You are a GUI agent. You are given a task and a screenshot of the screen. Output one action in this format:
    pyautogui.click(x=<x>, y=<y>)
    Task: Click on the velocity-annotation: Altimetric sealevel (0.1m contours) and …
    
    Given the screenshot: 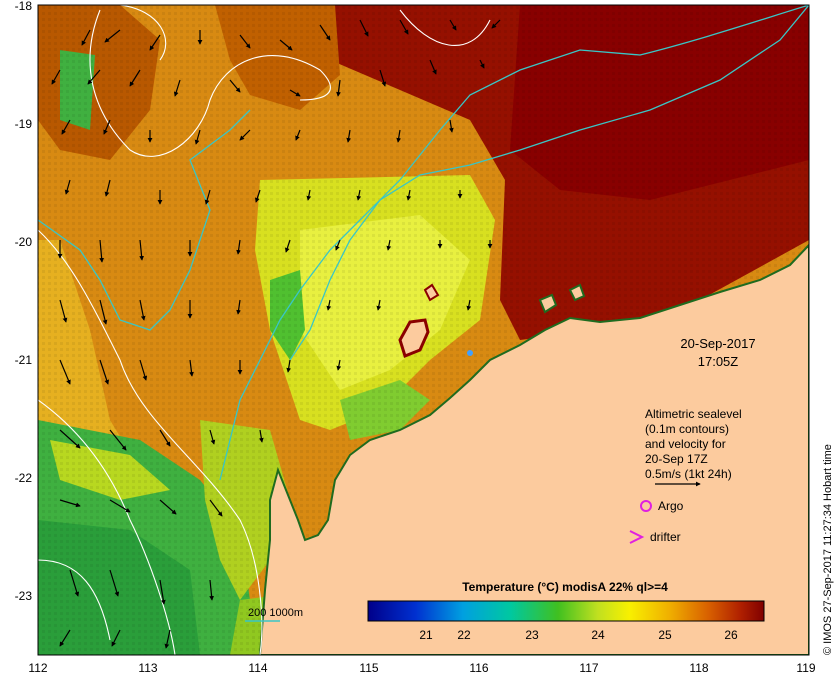 What is the action you would take?
    pyautogui.click(x=693, y=447)
    